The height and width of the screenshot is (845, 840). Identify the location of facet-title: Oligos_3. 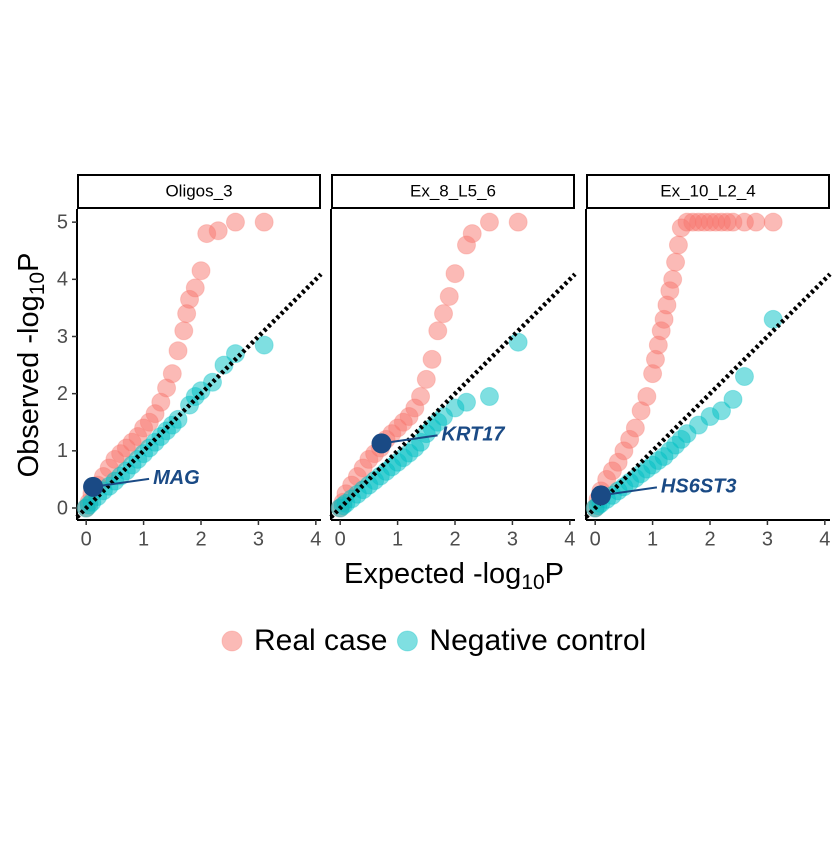
(198, 190).